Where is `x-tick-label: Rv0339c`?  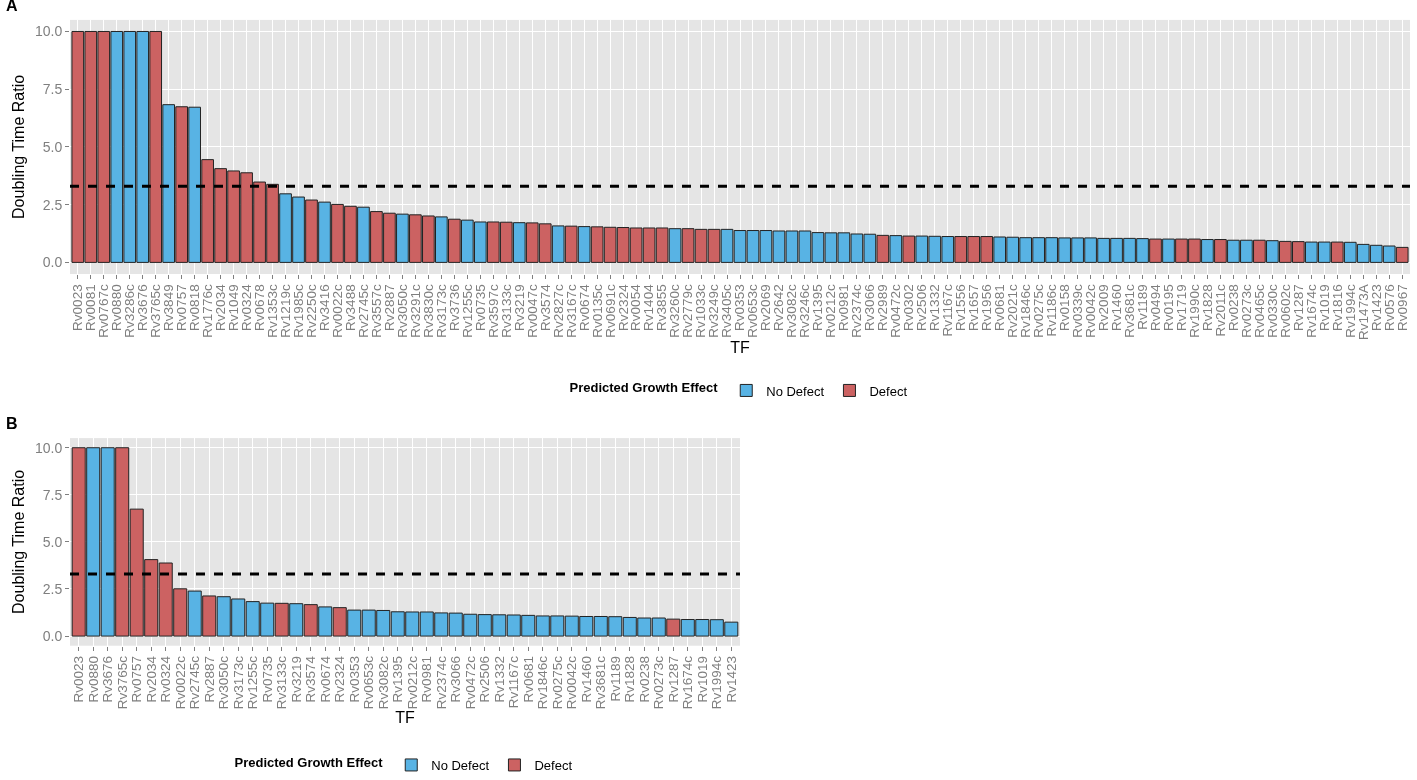 x-tick-label: Rv0339c is located at coordinates (1077, 311).